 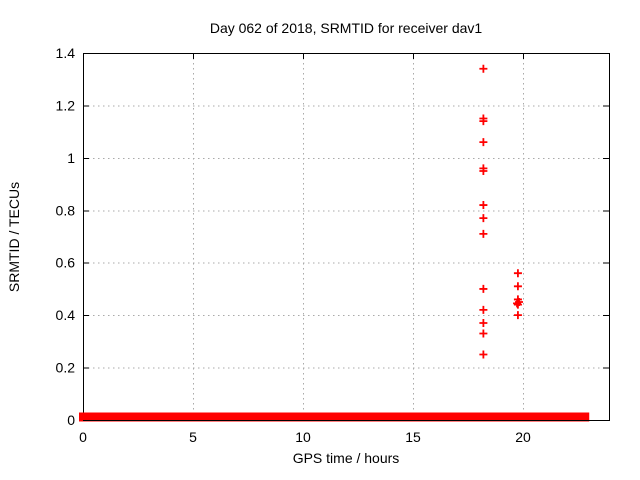 What do you see at coordinates (523, 437) in the screenshot?
I see `x-tick-label: 20` at bounding box center [523, 437].